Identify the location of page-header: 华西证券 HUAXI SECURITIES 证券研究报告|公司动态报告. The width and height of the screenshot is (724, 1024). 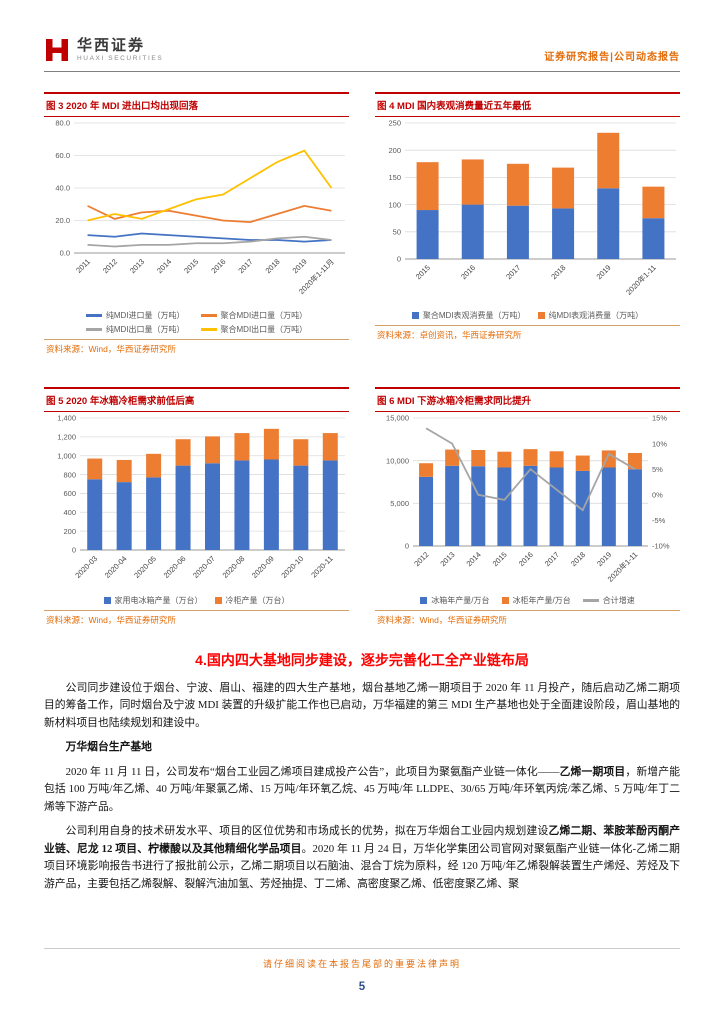
(362, 49).